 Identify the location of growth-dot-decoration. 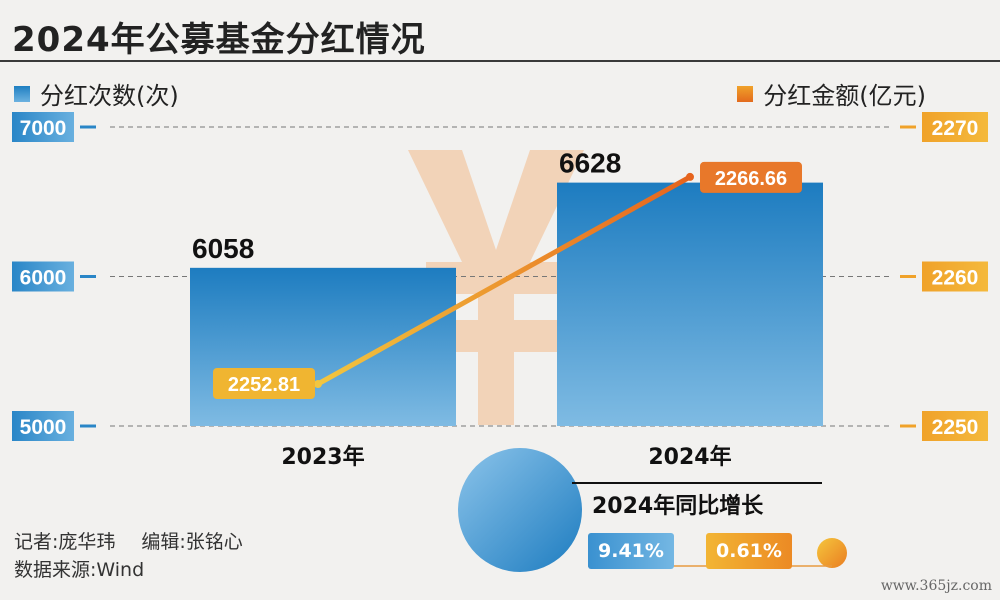
(832, 553).